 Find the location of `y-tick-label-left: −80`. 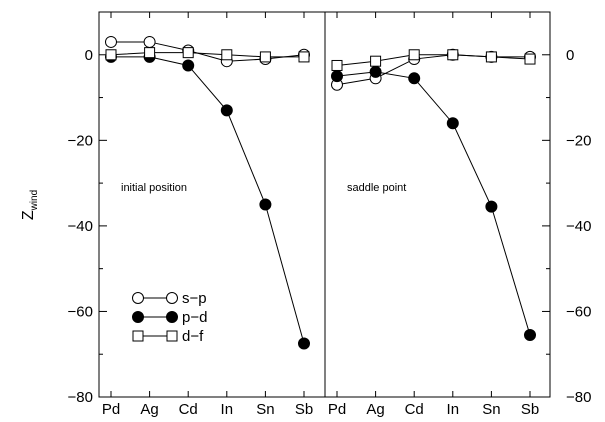

y-tick-label-left: −80 is located at coordinates (80, 397).